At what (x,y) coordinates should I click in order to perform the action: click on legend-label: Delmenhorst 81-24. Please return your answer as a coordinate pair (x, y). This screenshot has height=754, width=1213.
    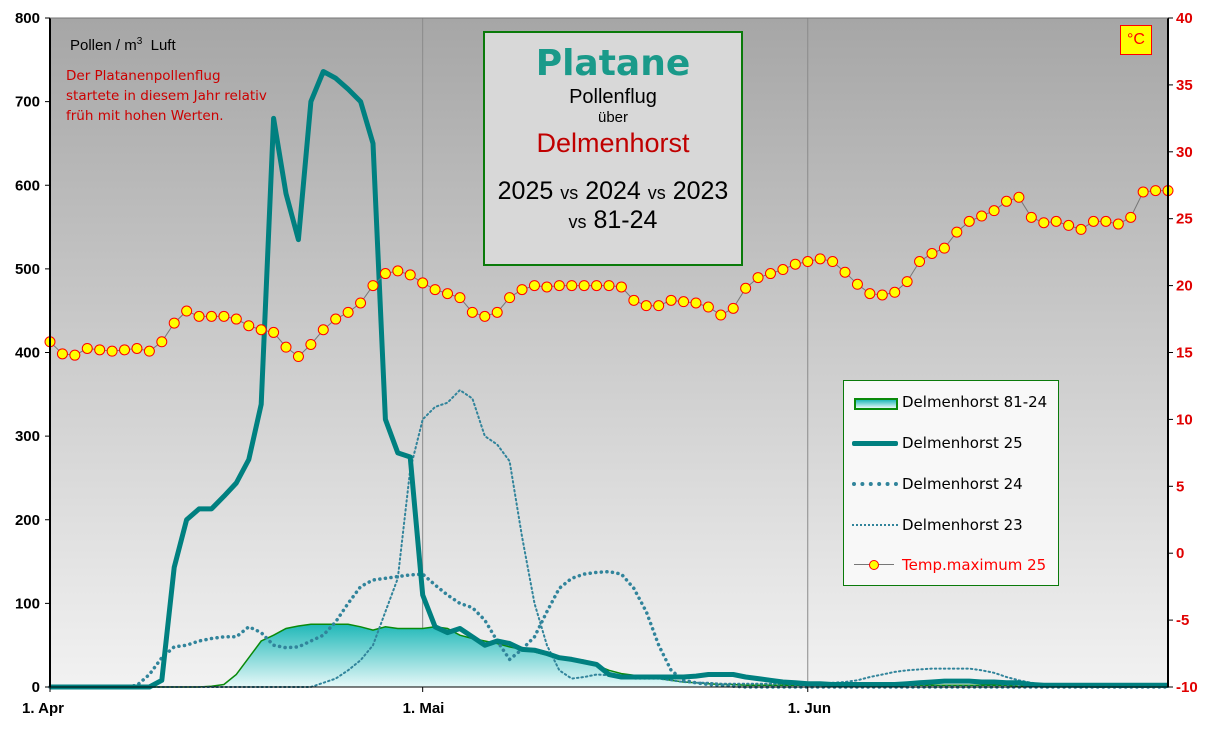
    Looking at the image, I should click on (975, 402).